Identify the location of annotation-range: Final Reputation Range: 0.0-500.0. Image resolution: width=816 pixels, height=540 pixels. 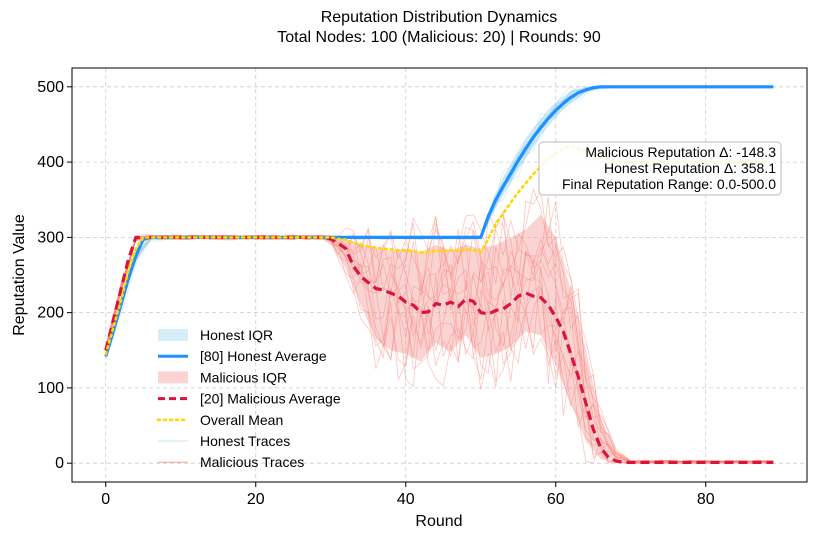
(669, 184).